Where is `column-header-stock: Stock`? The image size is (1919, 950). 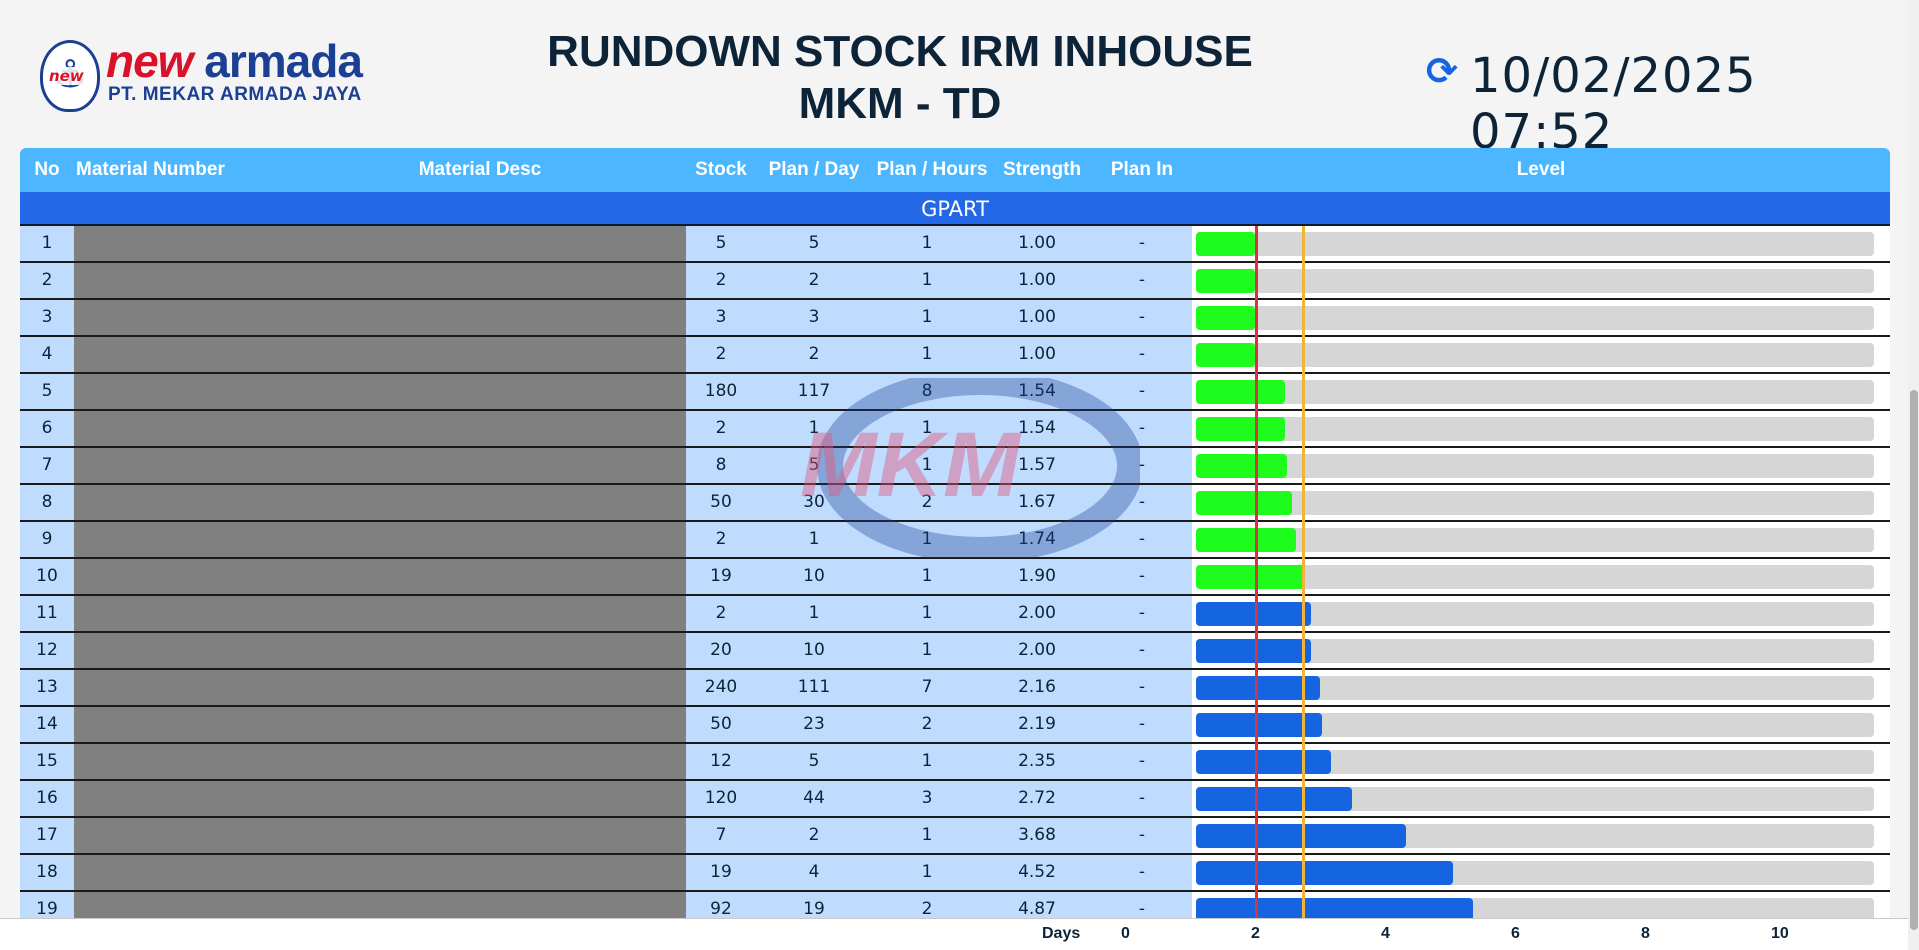
column-header-stock: Stock is located at coordinates (721, 169).